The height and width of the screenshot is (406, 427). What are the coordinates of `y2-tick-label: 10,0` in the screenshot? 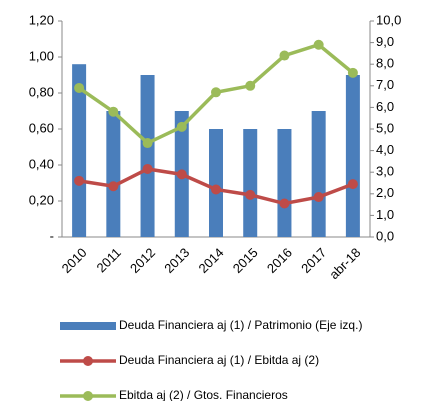 It's located at (388, 19).